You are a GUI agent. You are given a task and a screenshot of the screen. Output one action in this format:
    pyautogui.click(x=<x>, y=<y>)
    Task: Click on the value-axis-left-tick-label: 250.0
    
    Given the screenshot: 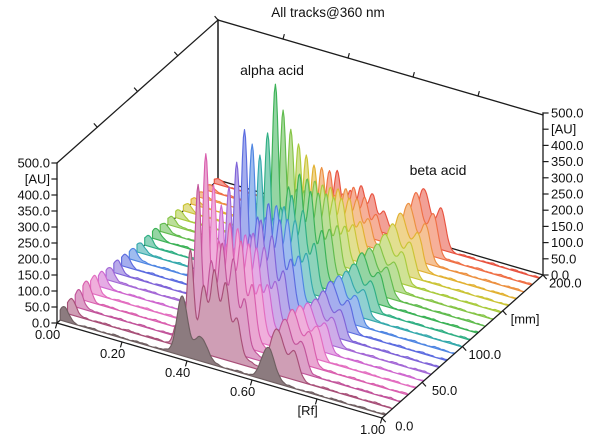 What is the action you would take?
    pyautogui.click(x=33, y=243)
    